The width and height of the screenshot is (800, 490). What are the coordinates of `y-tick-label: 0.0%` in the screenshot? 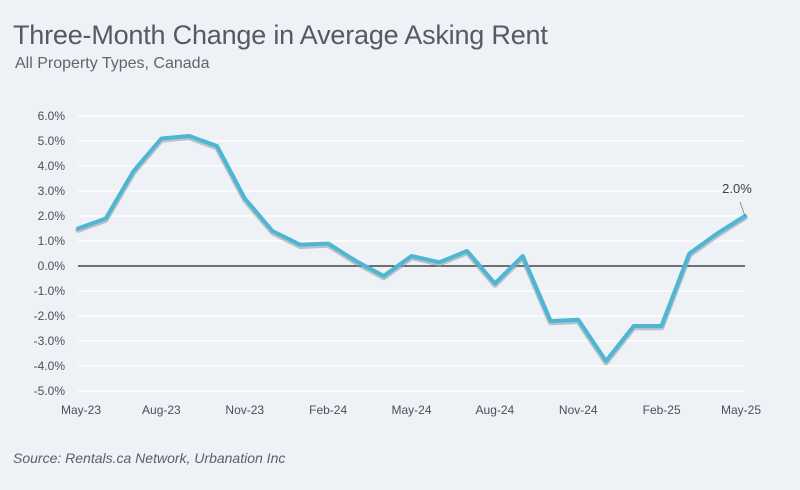 It's located at (52, 266).